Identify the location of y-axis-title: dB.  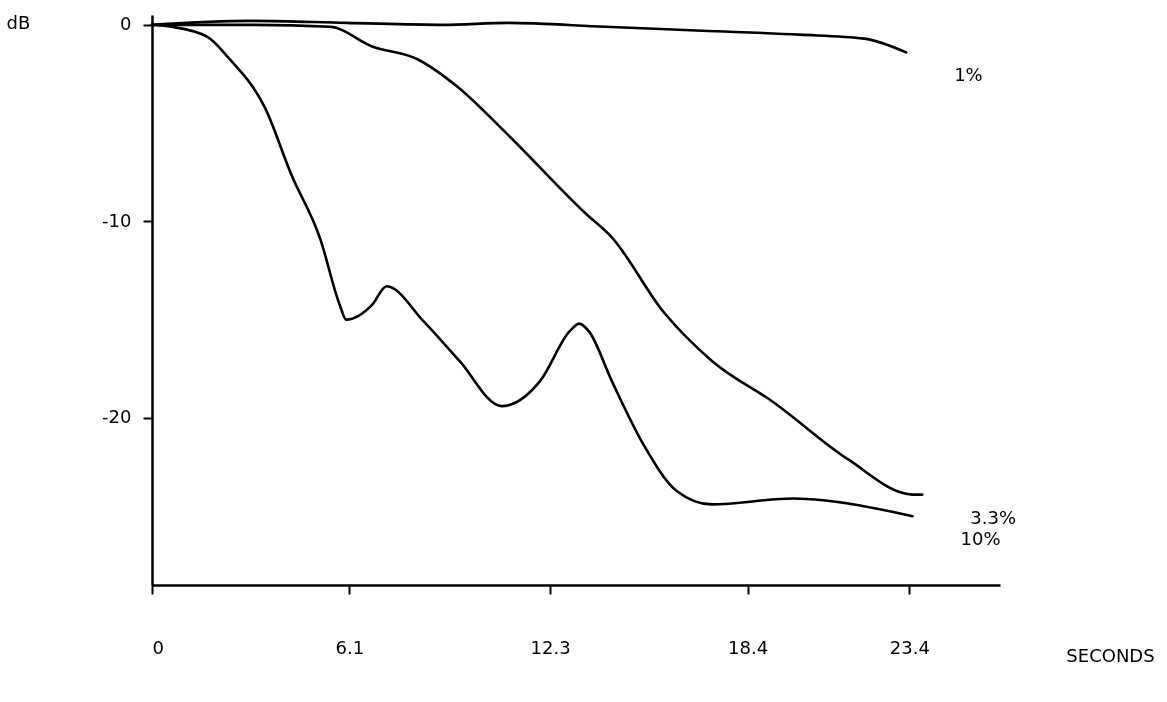
(18, 22).